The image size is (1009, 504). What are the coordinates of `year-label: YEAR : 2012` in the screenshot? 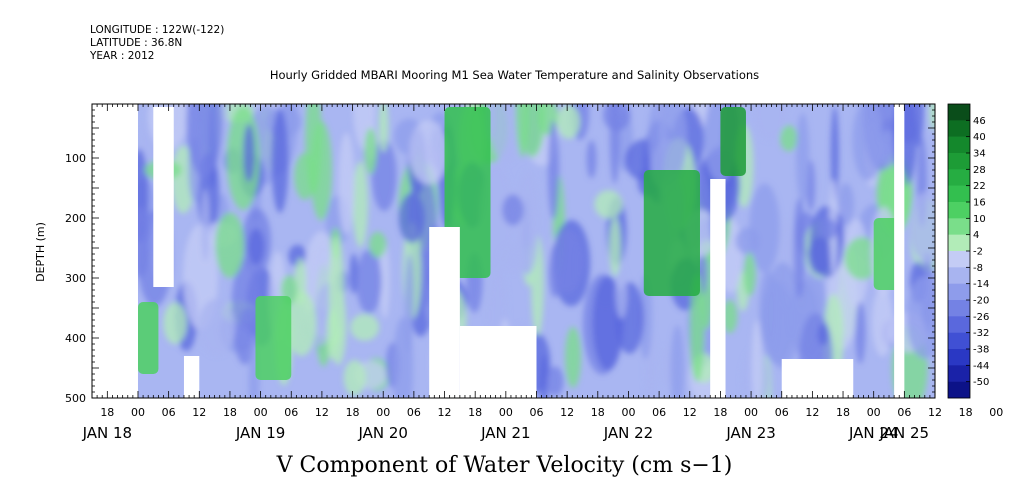 It's located at (122, 56).